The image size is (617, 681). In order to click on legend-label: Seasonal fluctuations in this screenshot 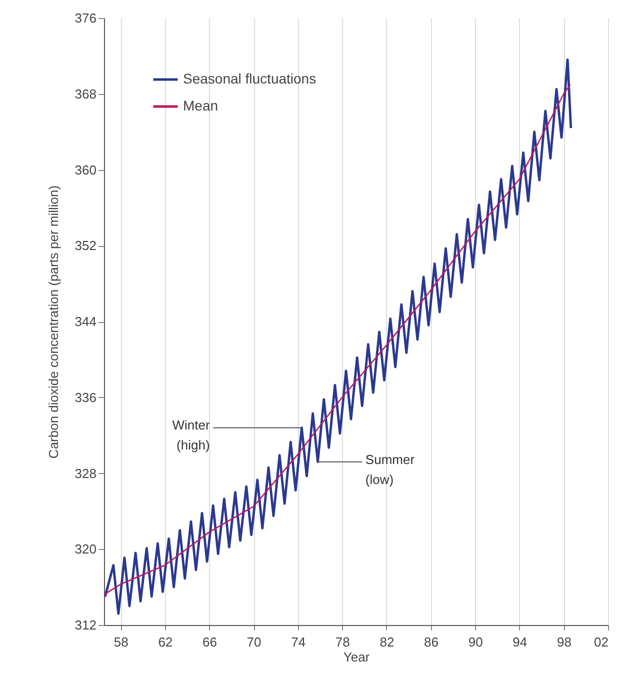, I will do `click(249, 78)`.